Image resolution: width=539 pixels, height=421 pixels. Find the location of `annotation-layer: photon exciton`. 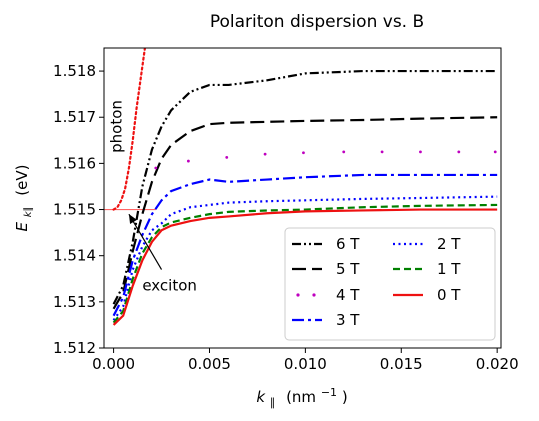

annotation-layer: photon exciton is located at coordinates (152, 197).